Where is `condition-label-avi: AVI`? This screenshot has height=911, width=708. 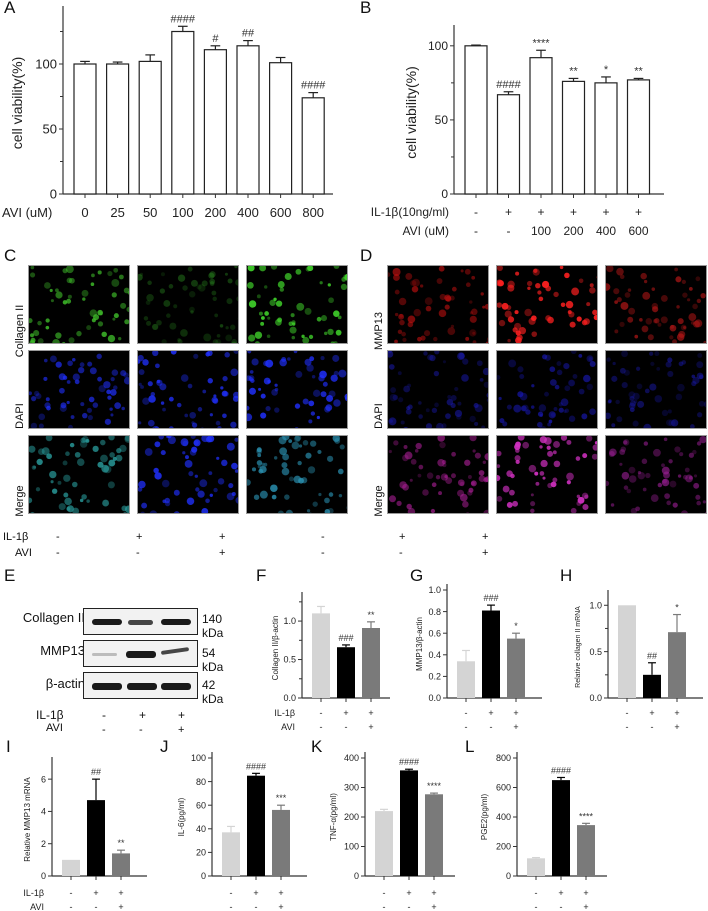
condition-label-avi: AVI is located at coordinates (23, 553).